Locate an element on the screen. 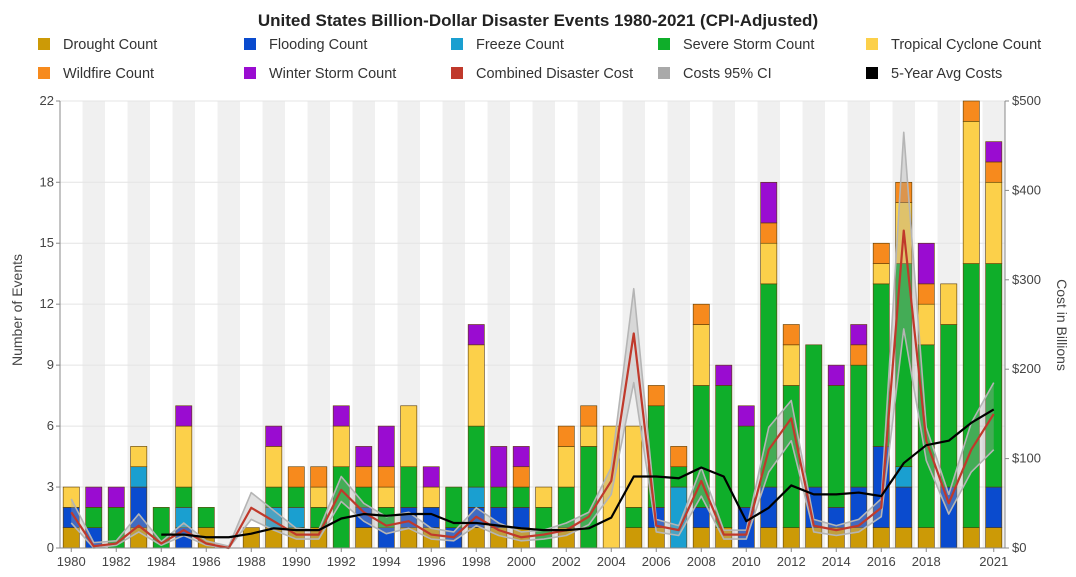 The image size is (1076, 577). y-tick-label: 22 is located at coordinates (47, 100).